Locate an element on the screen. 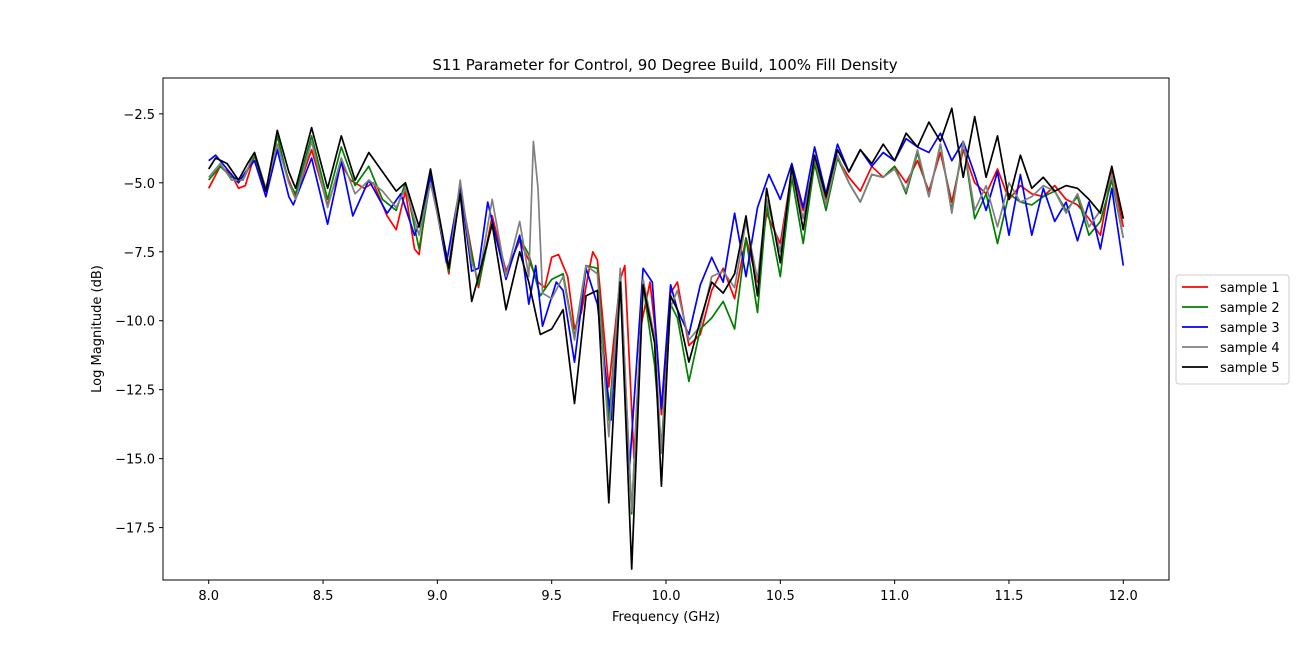 The width and height of the screenshot is (1299, 652). x-tick-label: 12.0 is located at coordinates (1123, 596).